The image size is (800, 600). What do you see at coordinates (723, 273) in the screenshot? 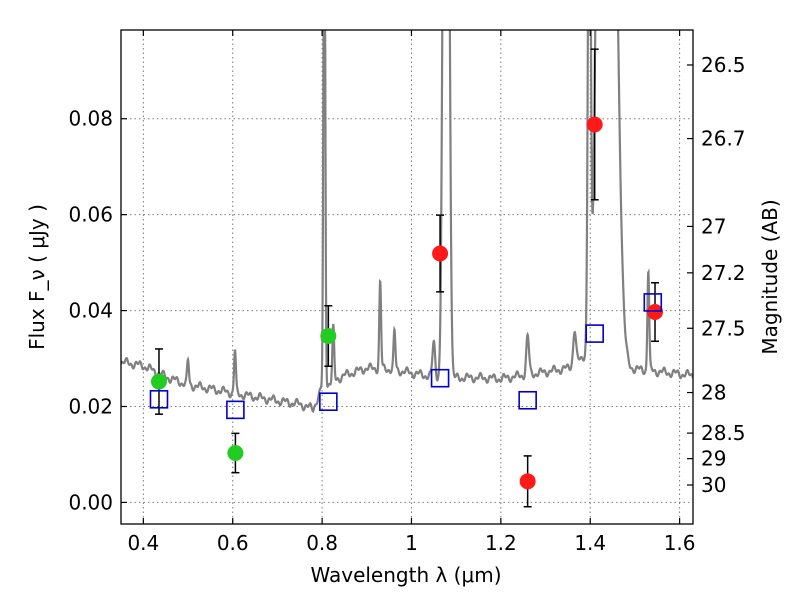
I see `right-tick-label: 27.2` at bounding box center [723, 273].